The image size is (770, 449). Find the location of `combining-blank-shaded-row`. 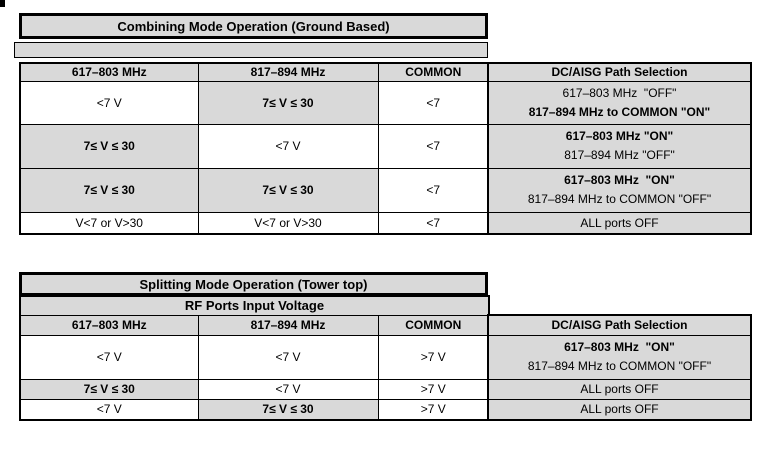

combining-blank-shaded-row is located at coordinates (251, 50).